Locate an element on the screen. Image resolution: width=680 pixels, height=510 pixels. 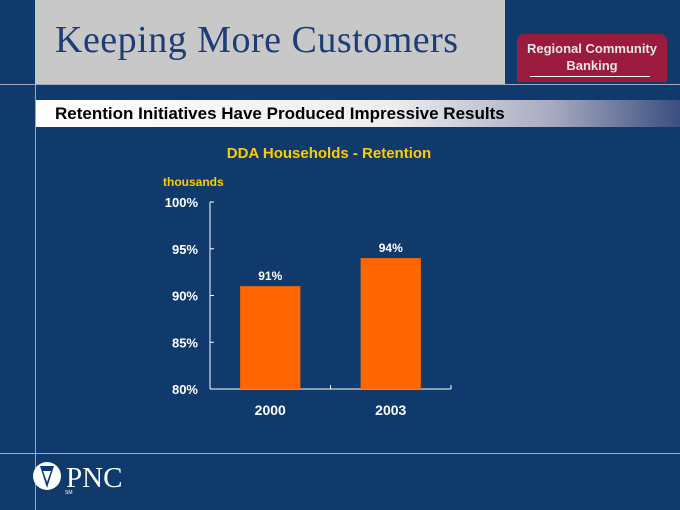
chart-unit-label: thousands is located at coordinates (193, 182).